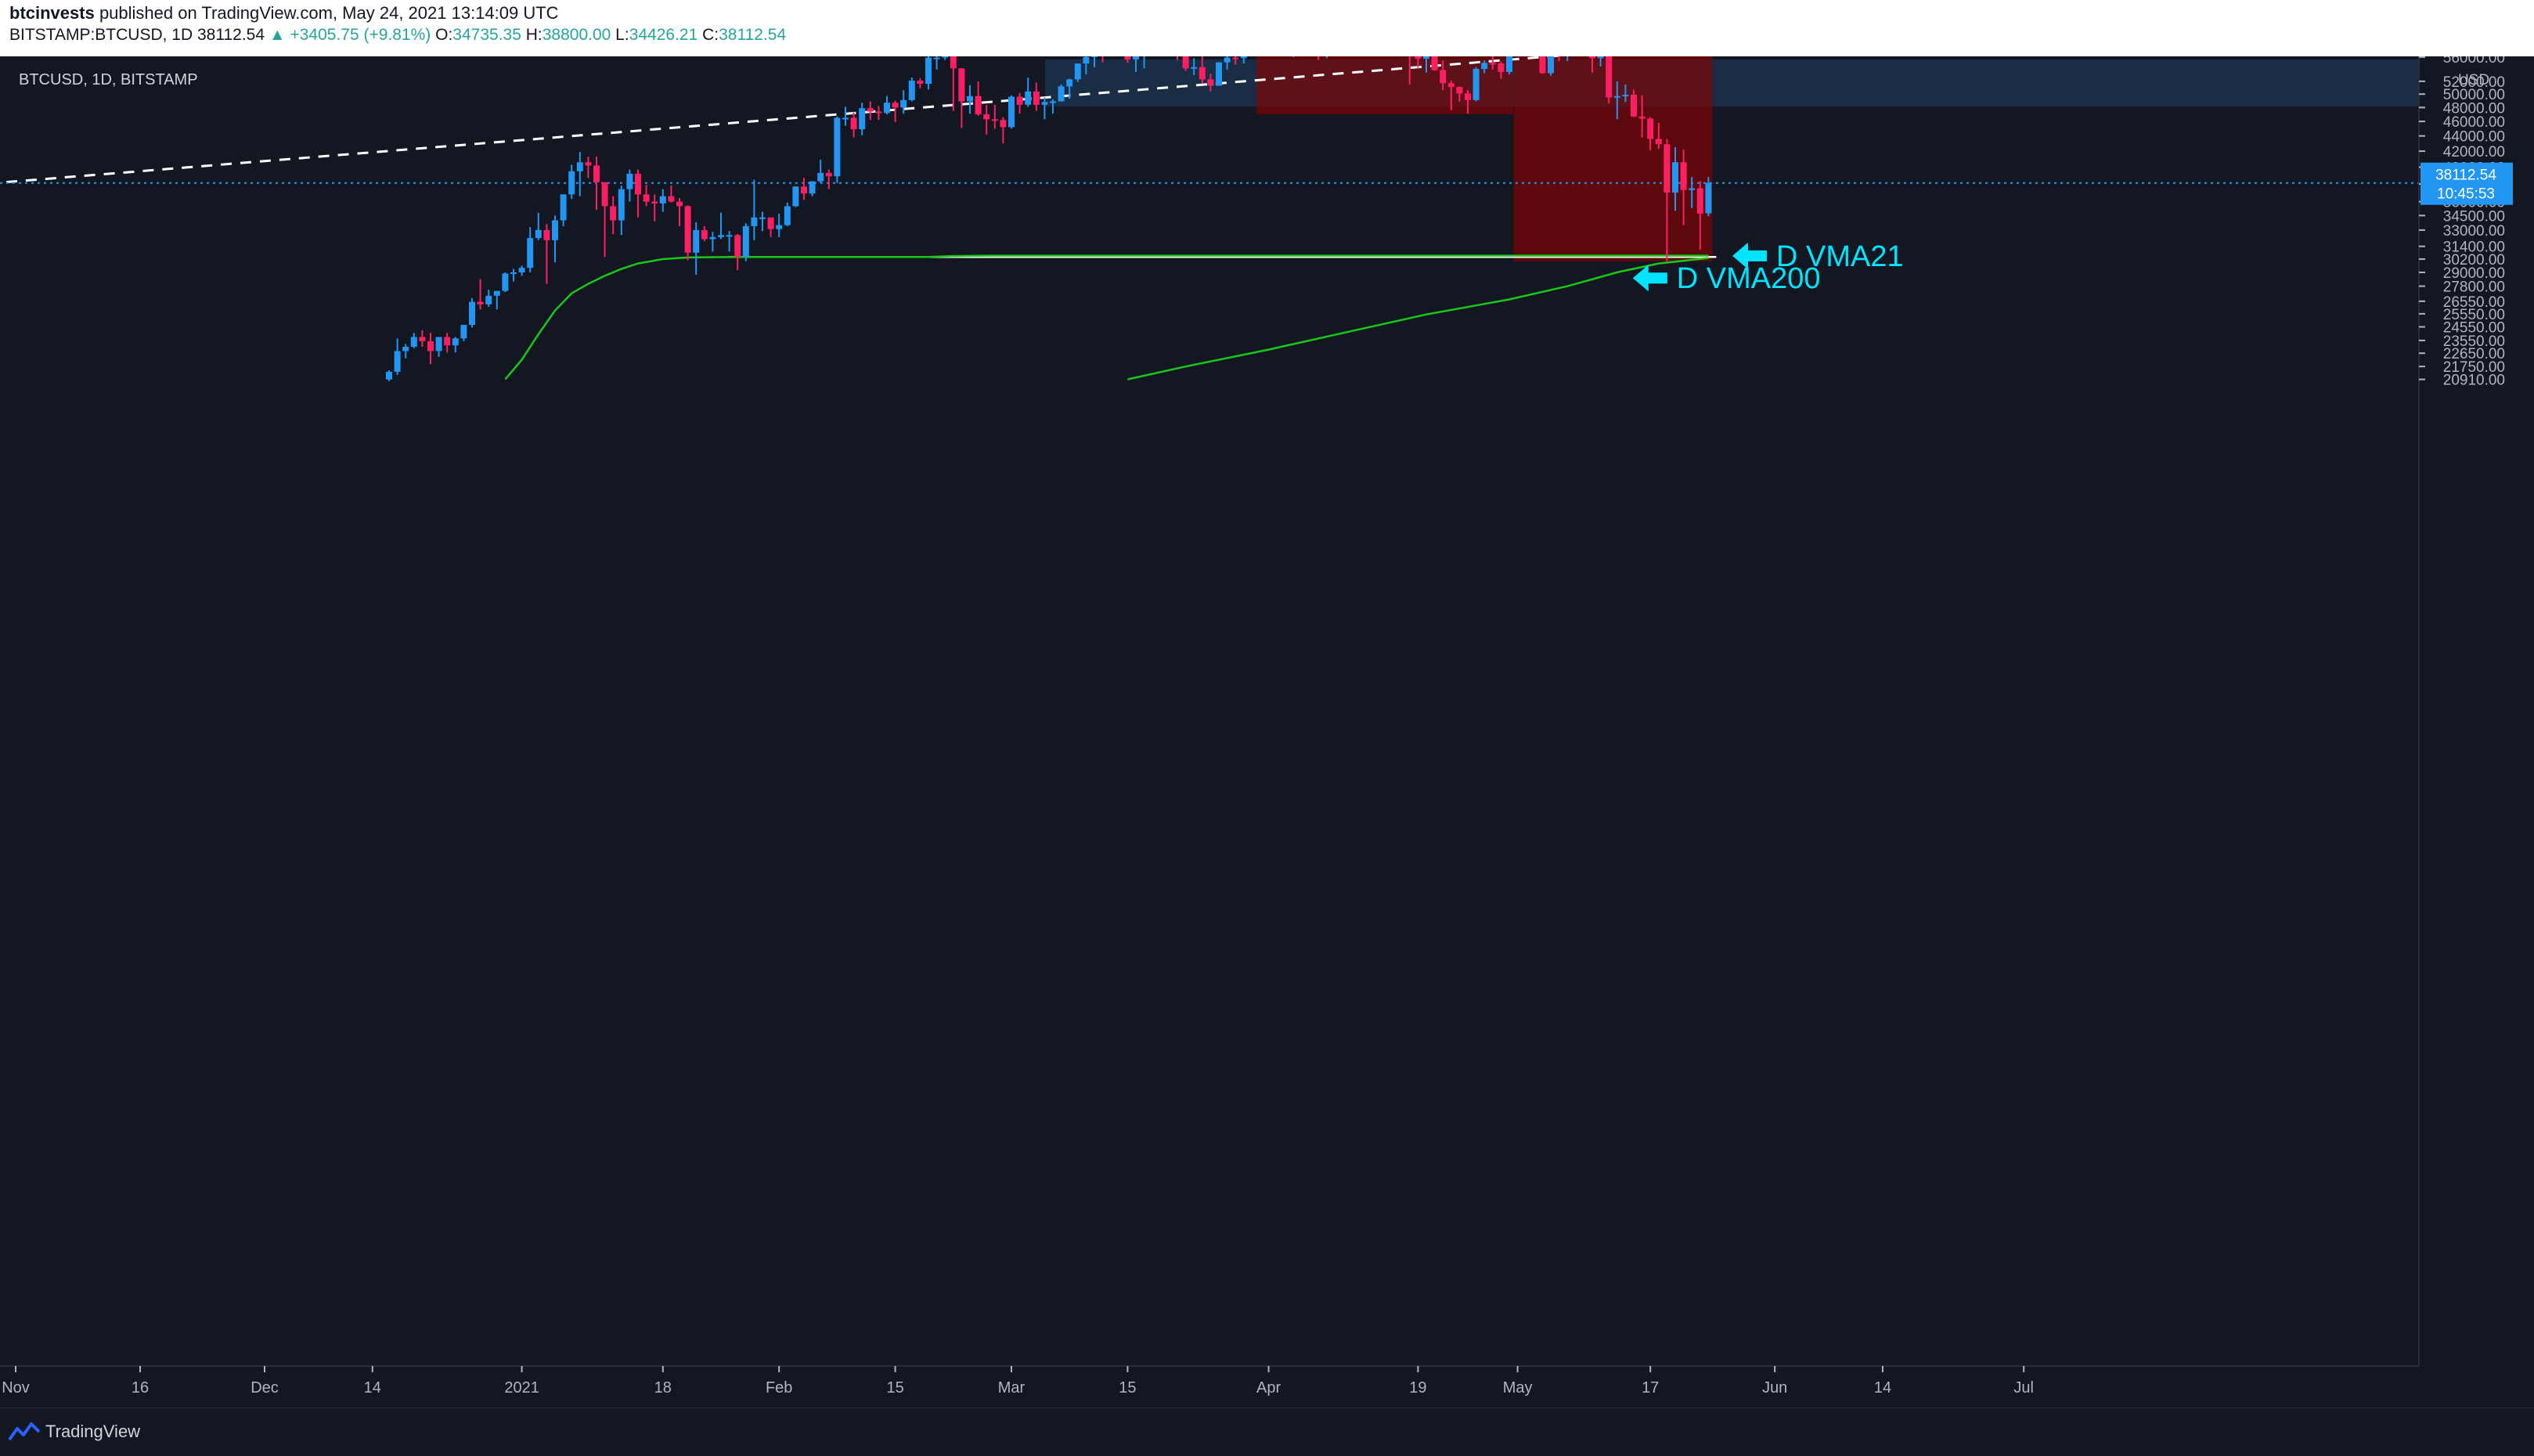 The image size is (2534, 1456). Describe the element at coordinates (576, 35) in the screenshot. I see `high-value: 38800.00` at that location.